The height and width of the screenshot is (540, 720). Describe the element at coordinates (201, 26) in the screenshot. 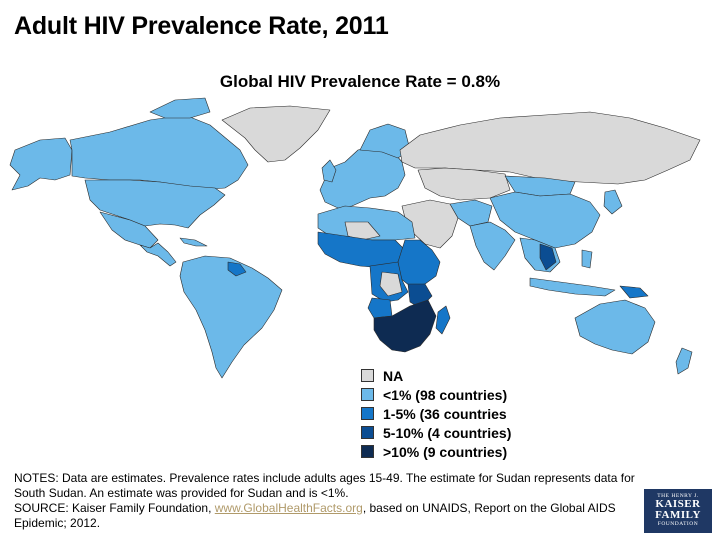

I see `page-title: Adult HIV Prevalence Rate, 2011` at that location.